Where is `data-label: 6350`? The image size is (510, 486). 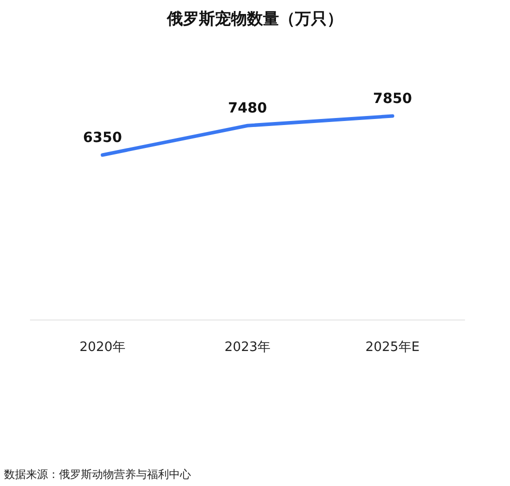
data-label: 6350 is located at coordinates (102, 138).